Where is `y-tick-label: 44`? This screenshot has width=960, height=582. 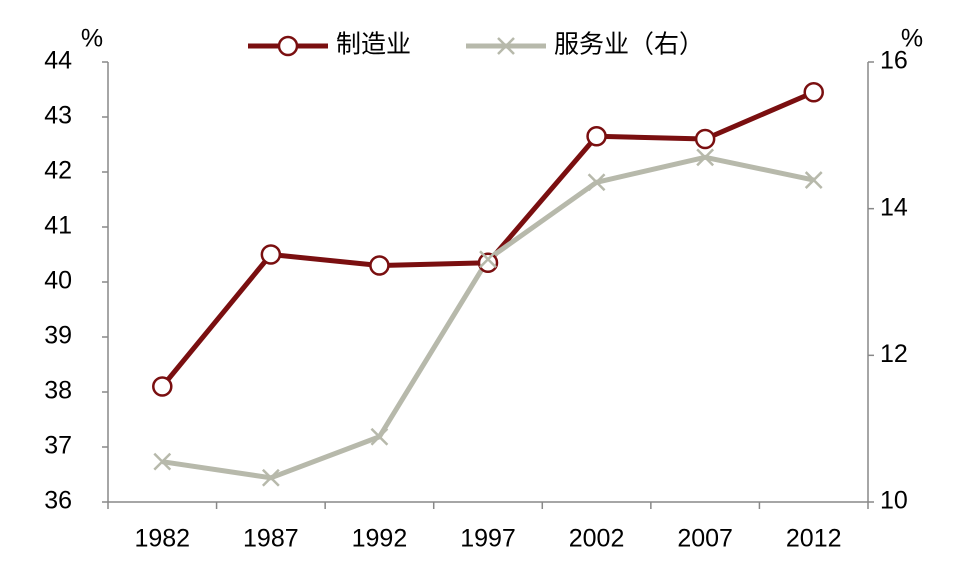
y-tick-label: 44 is located at coordinates (58, 61).